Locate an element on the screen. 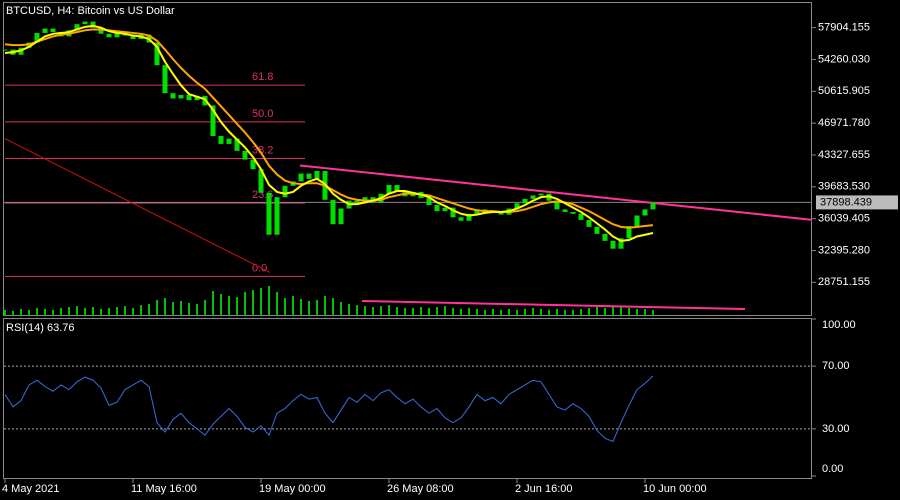 The height and width of the screenshot is (500, 900). rsi-tick-label: 70.00 is located at coordinates (836, 366).